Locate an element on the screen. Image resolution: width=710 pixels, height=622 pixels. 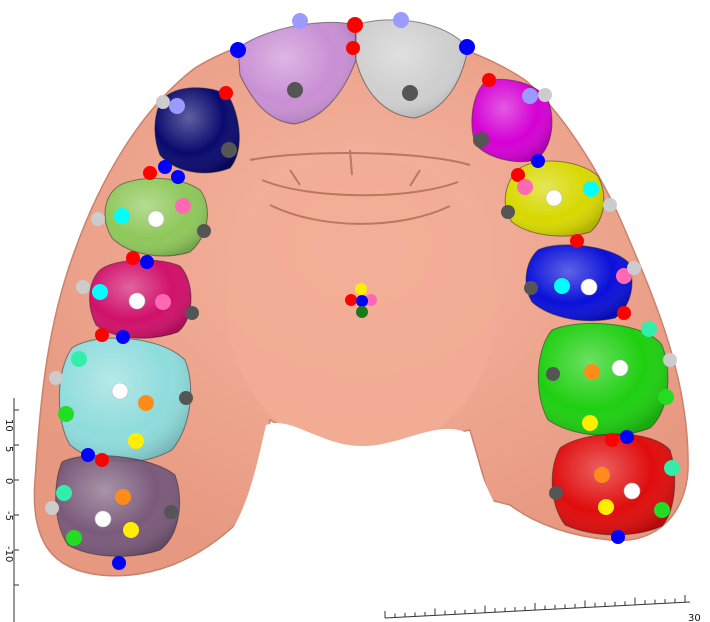
left-axis-tick-label: 5 is located at coordinates (8, 449).